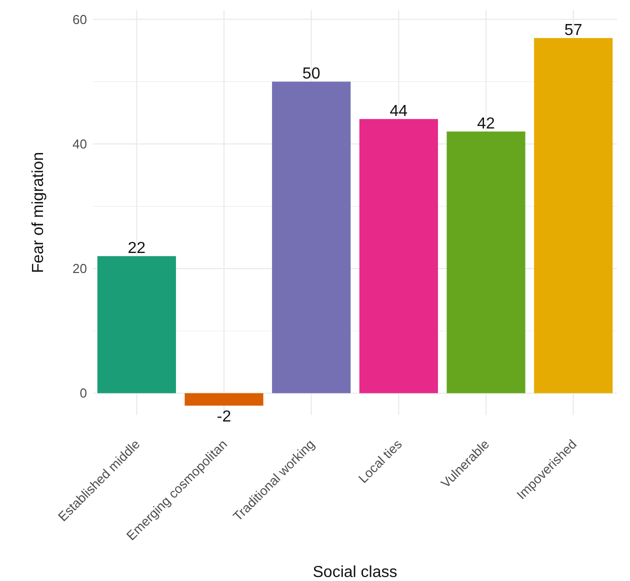  What do you see at coordinates (573, 31) in the screenshot?
I see `data-label: 57` at bounding box center [573, 31].